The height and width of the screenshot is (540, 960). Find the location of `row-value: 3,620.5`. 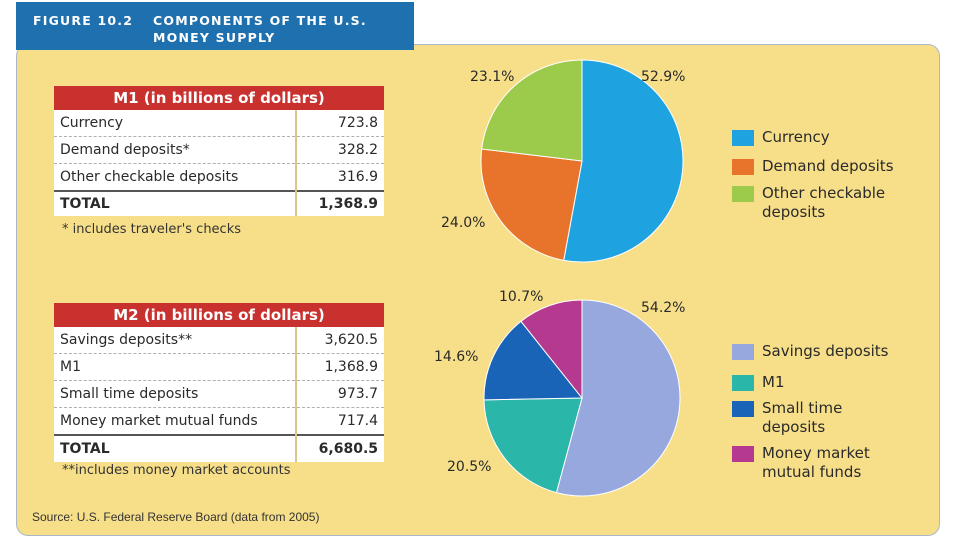

row-value: 3,620.5 is located at coordinates (339, 340).